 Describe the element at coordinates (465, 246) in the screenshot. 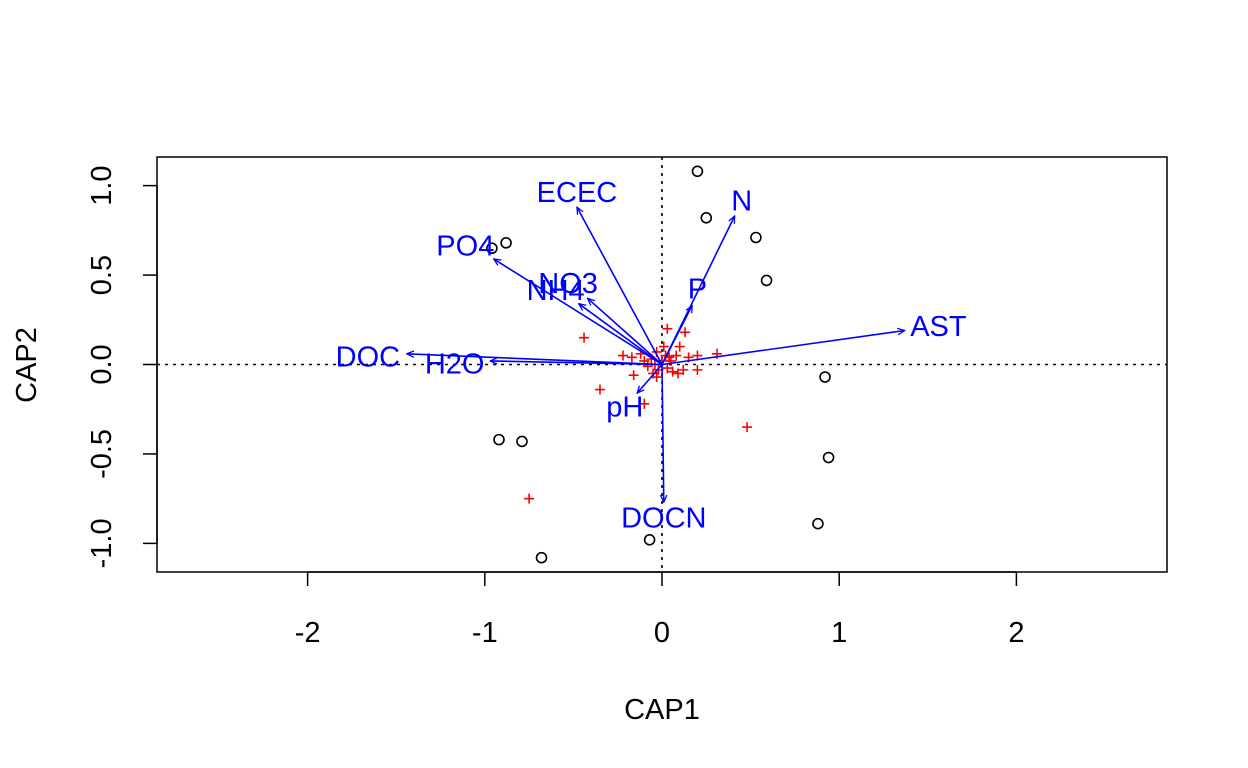

I see `biplot-arrow-label: PO4` at that location.